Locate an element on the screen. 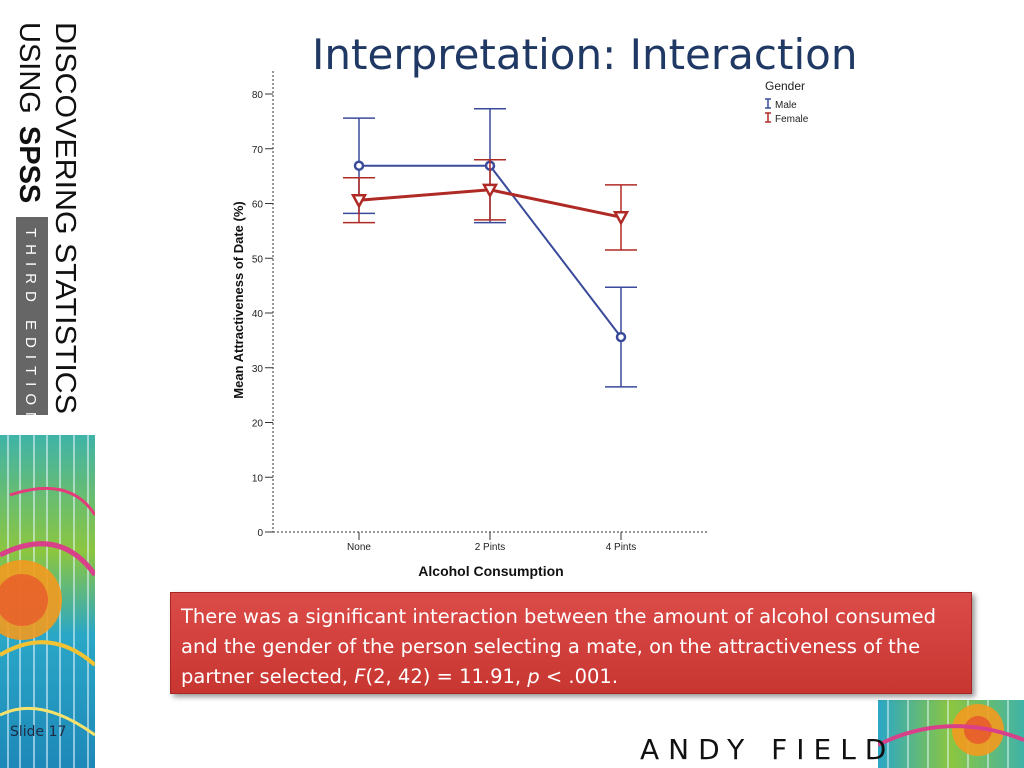 The image size is (1024, 768). series-female is located at coordinates (490, 204).